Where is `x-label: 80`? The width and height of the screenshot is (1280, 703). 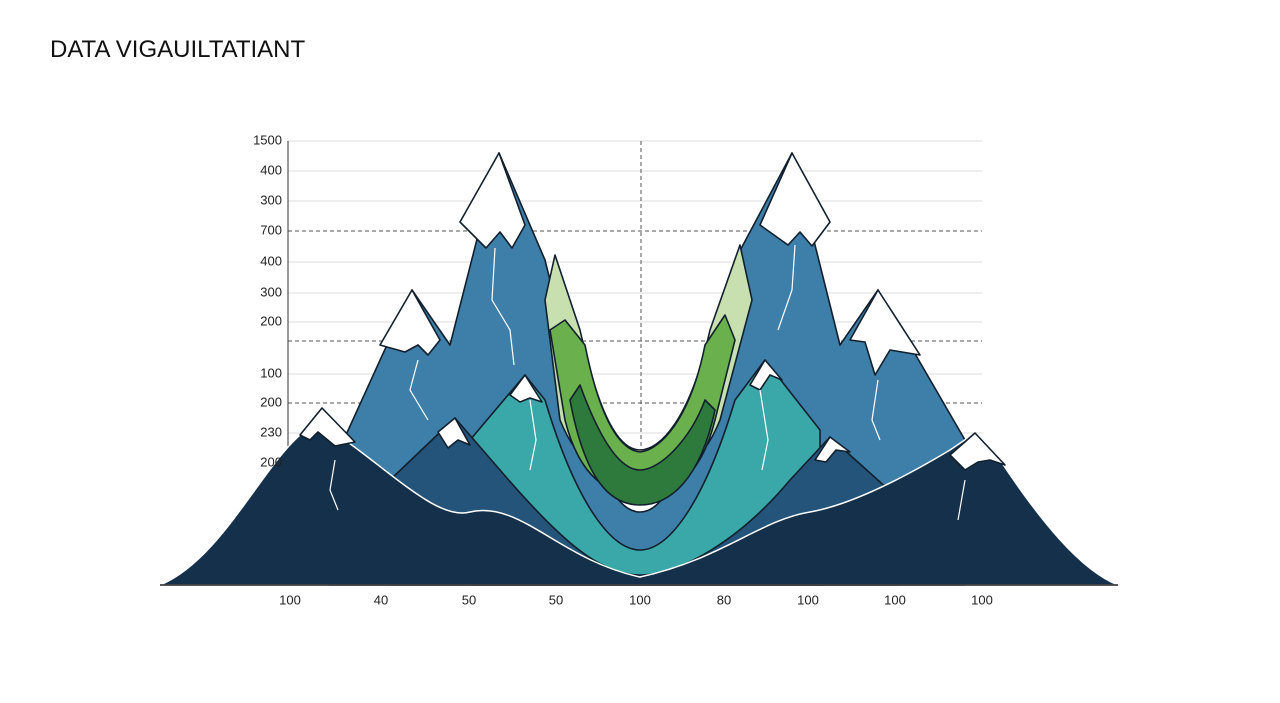
x-label: 80 is located at coordinates (724, 599).